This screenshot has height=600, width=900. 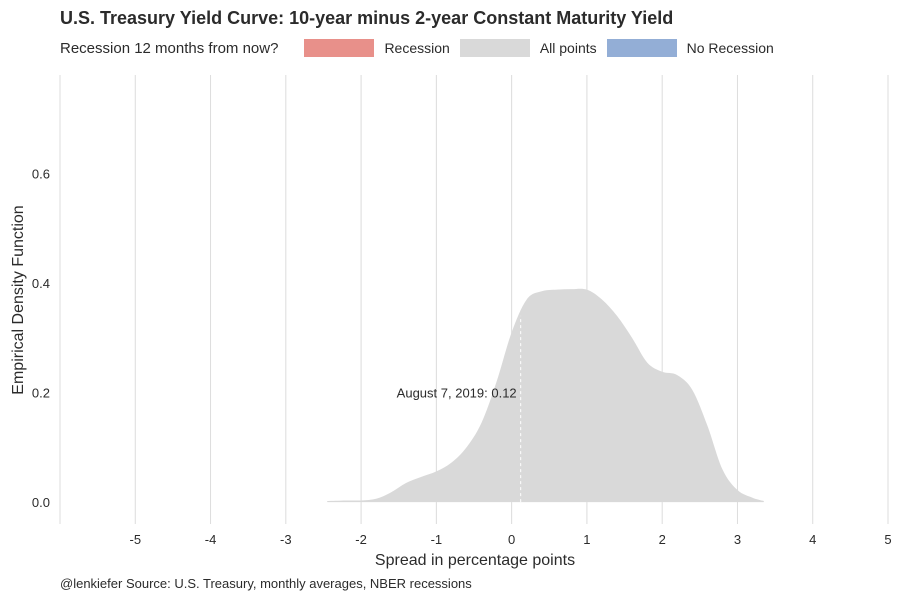 I want to click on y-tick-label: 0.2, so click(x=41, y=393).